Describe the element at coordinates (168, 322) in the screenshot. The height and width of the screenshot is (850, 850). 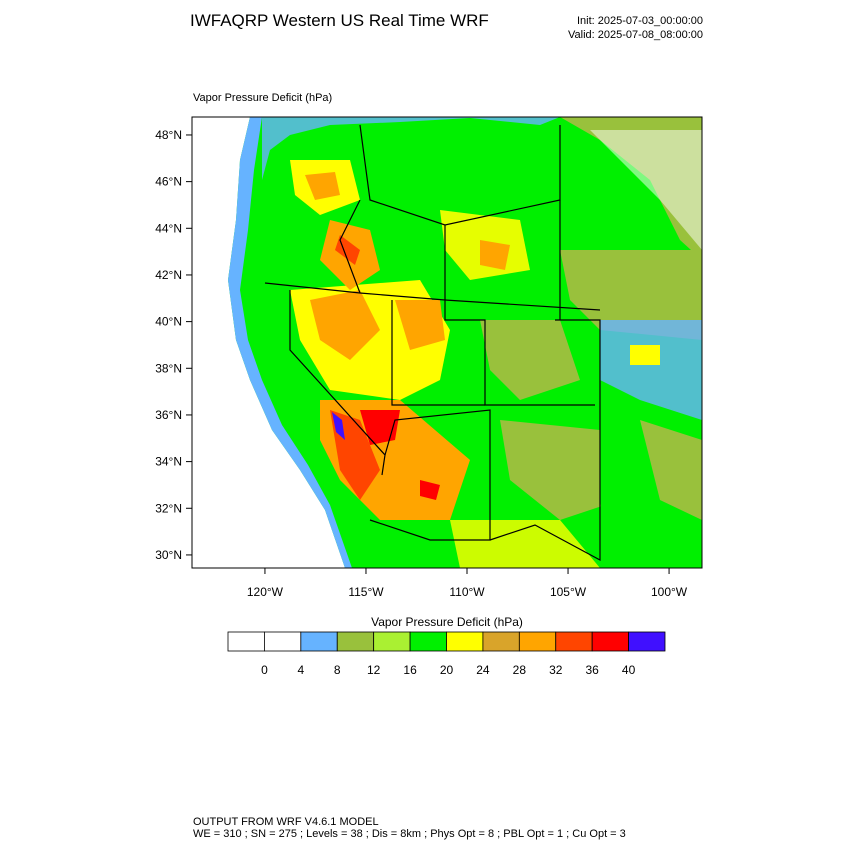
I see `y-tick-label: 40°N` at that location.